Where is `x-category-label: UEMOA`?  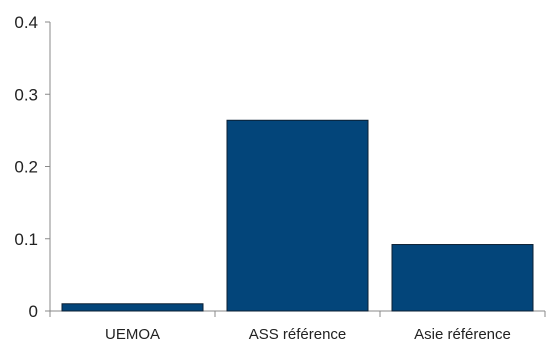 x-category-label: UEMOA is located at coordinates (132, 333).